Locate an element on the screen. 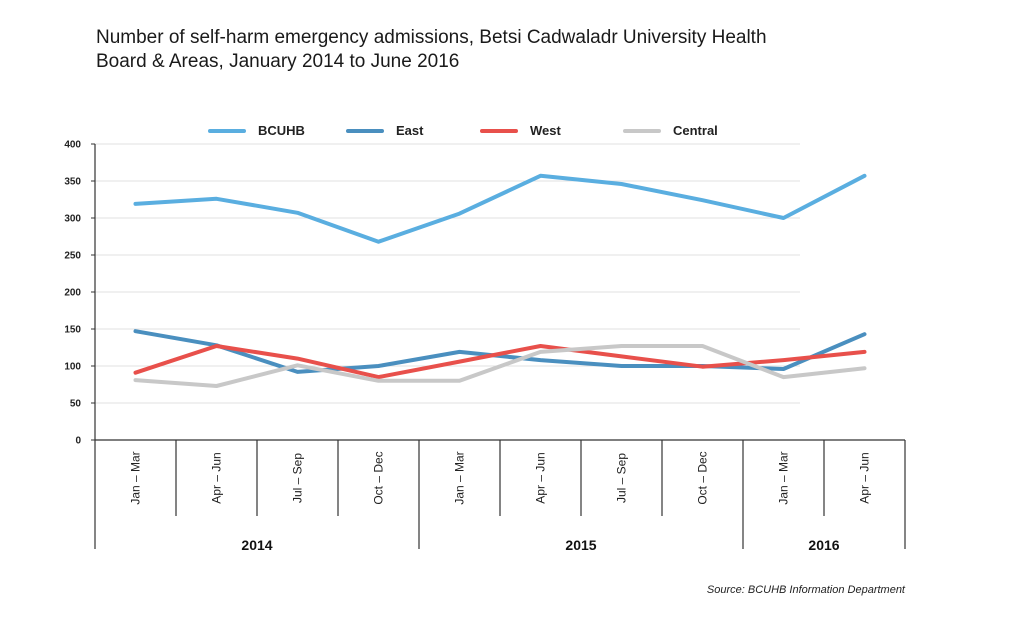 Image resolution: width=1011 pixels, height=628 pixels. y-tick-label: 250 is located at coordinates (72, 256).